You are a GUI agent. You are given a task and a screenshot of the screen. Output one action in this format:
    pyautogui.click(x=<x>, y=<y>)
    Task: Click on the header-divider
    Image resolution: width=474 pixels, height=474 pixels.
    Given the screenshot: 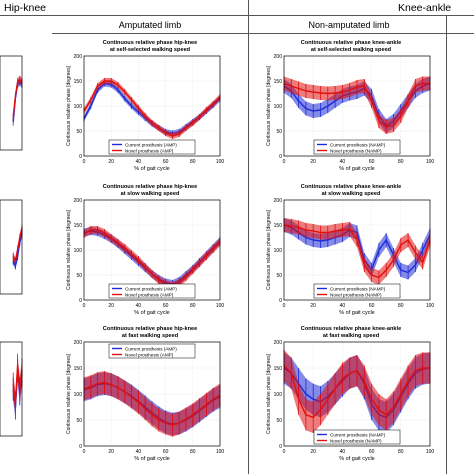 What is the action you would take?
    pyautogui.click(x=237, y=15)
    